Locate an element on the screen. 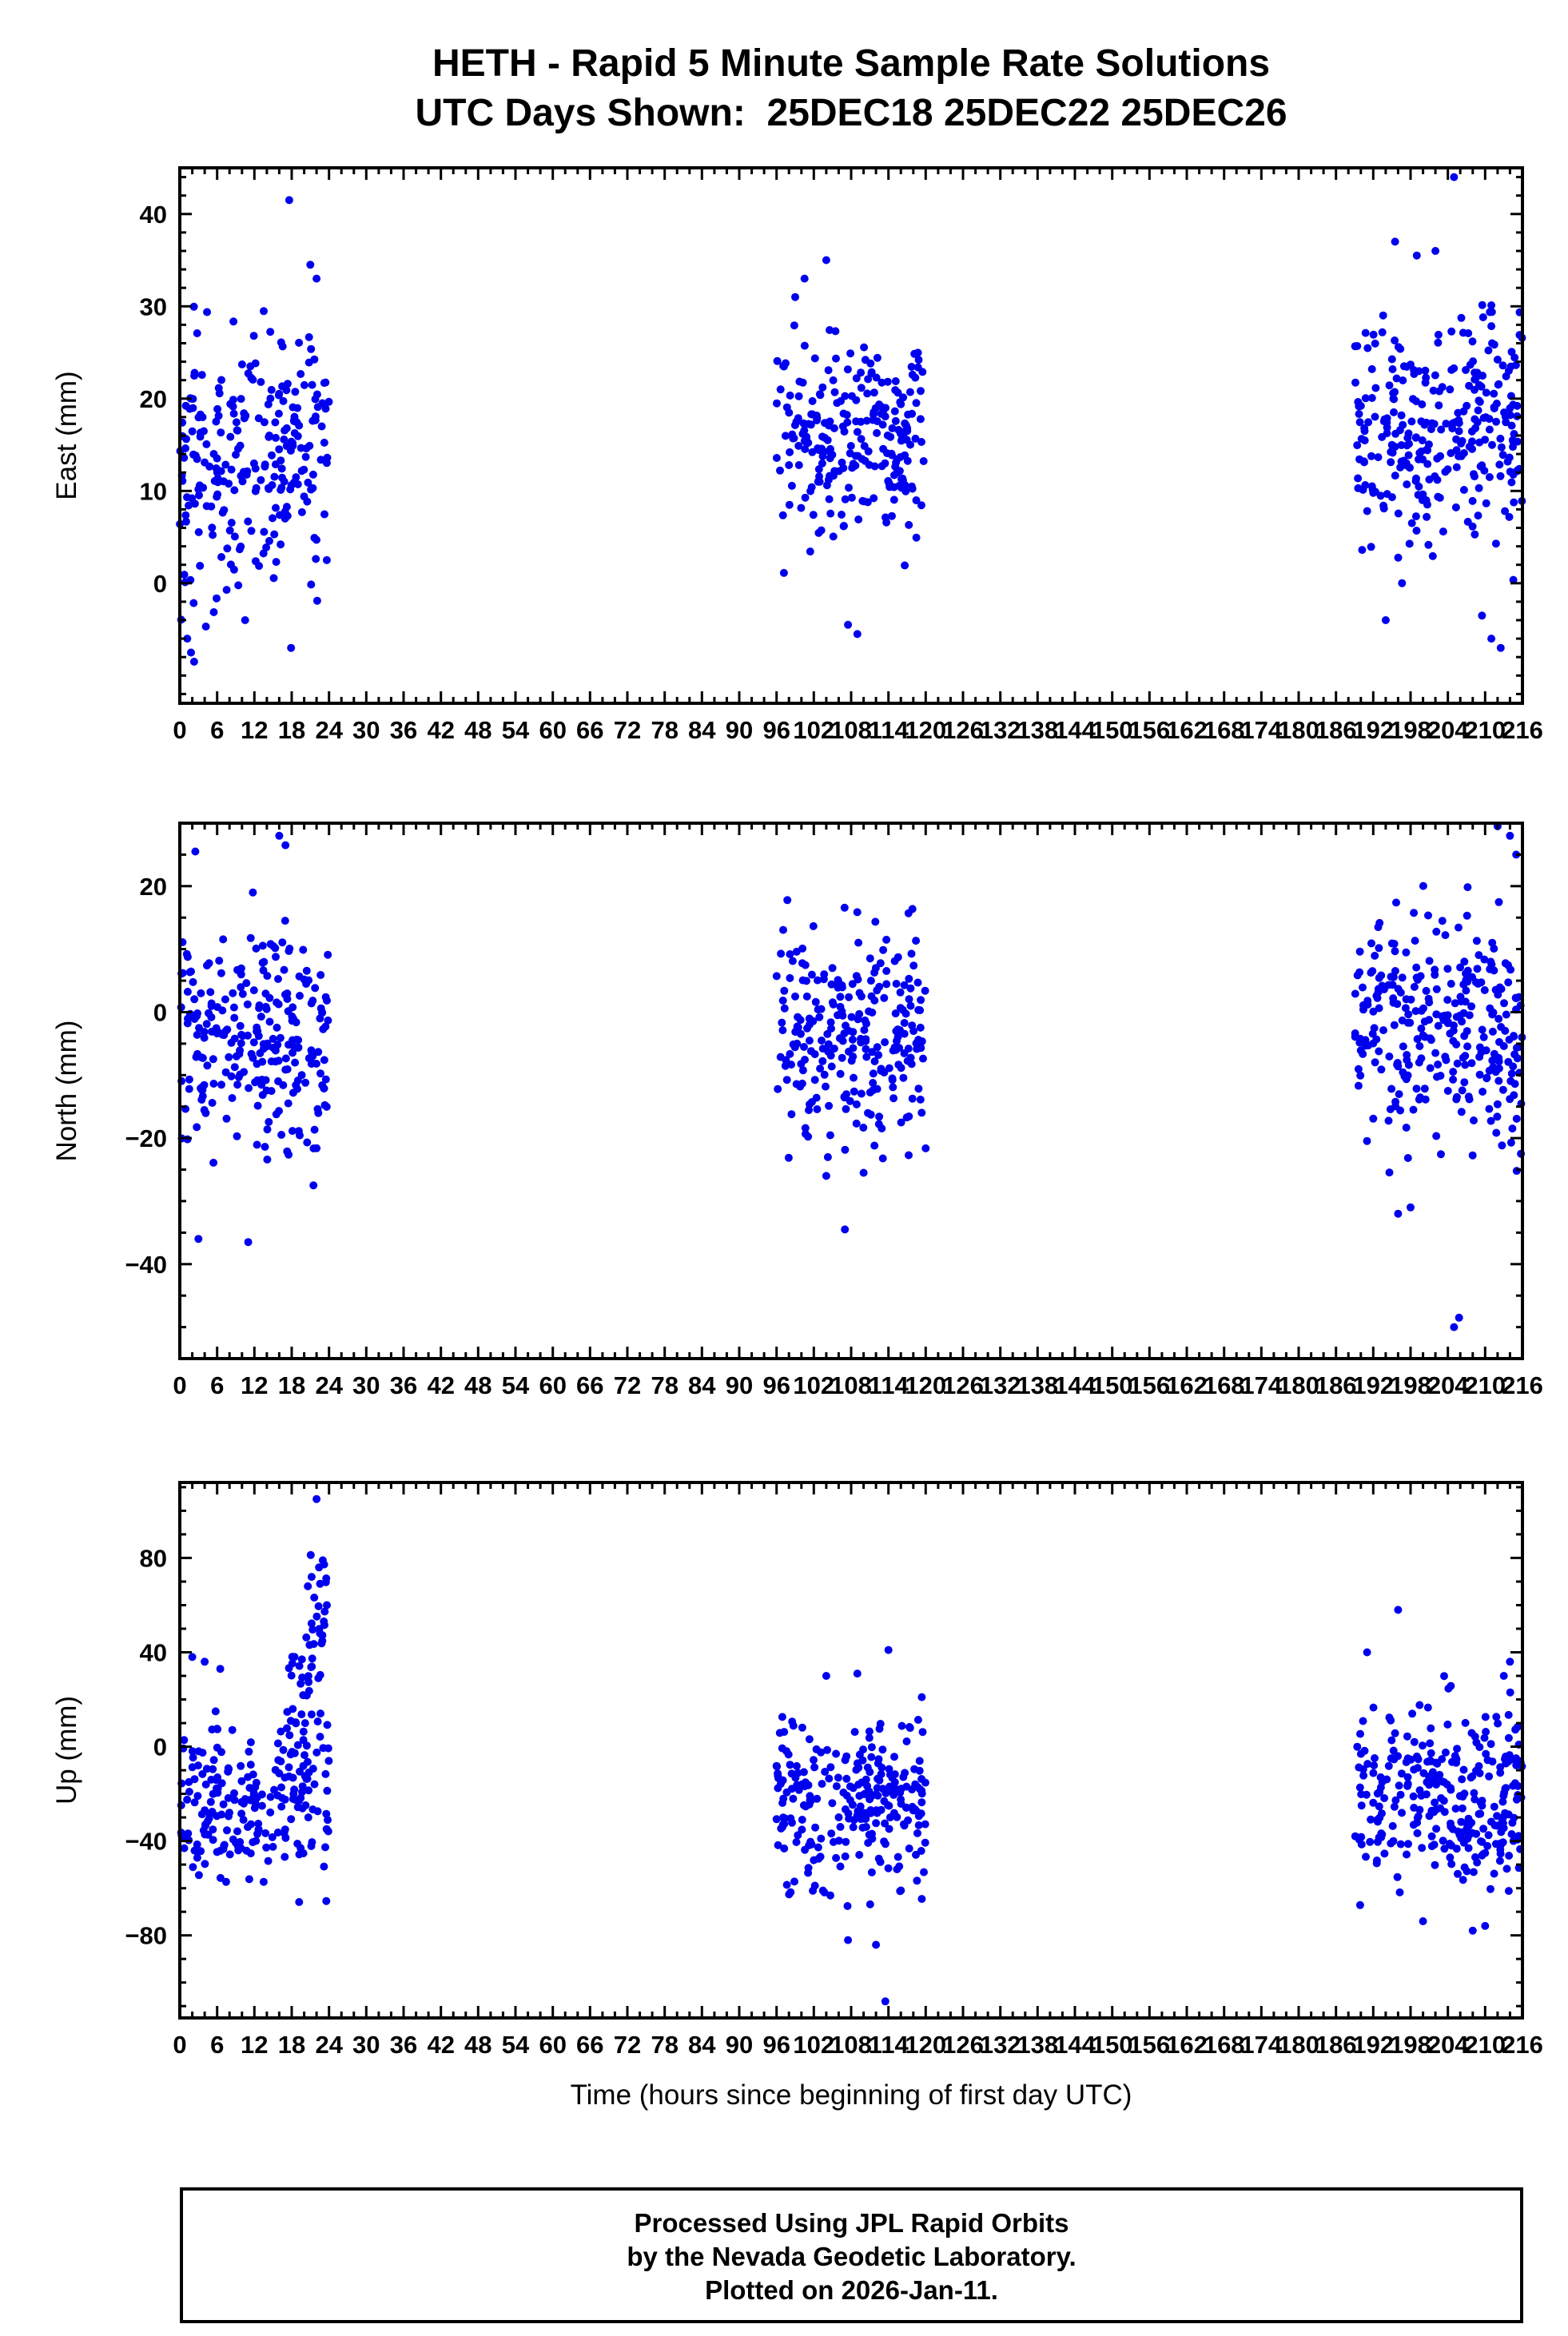  x-tick-label: 210 is located at coordinates (1485, 2045).